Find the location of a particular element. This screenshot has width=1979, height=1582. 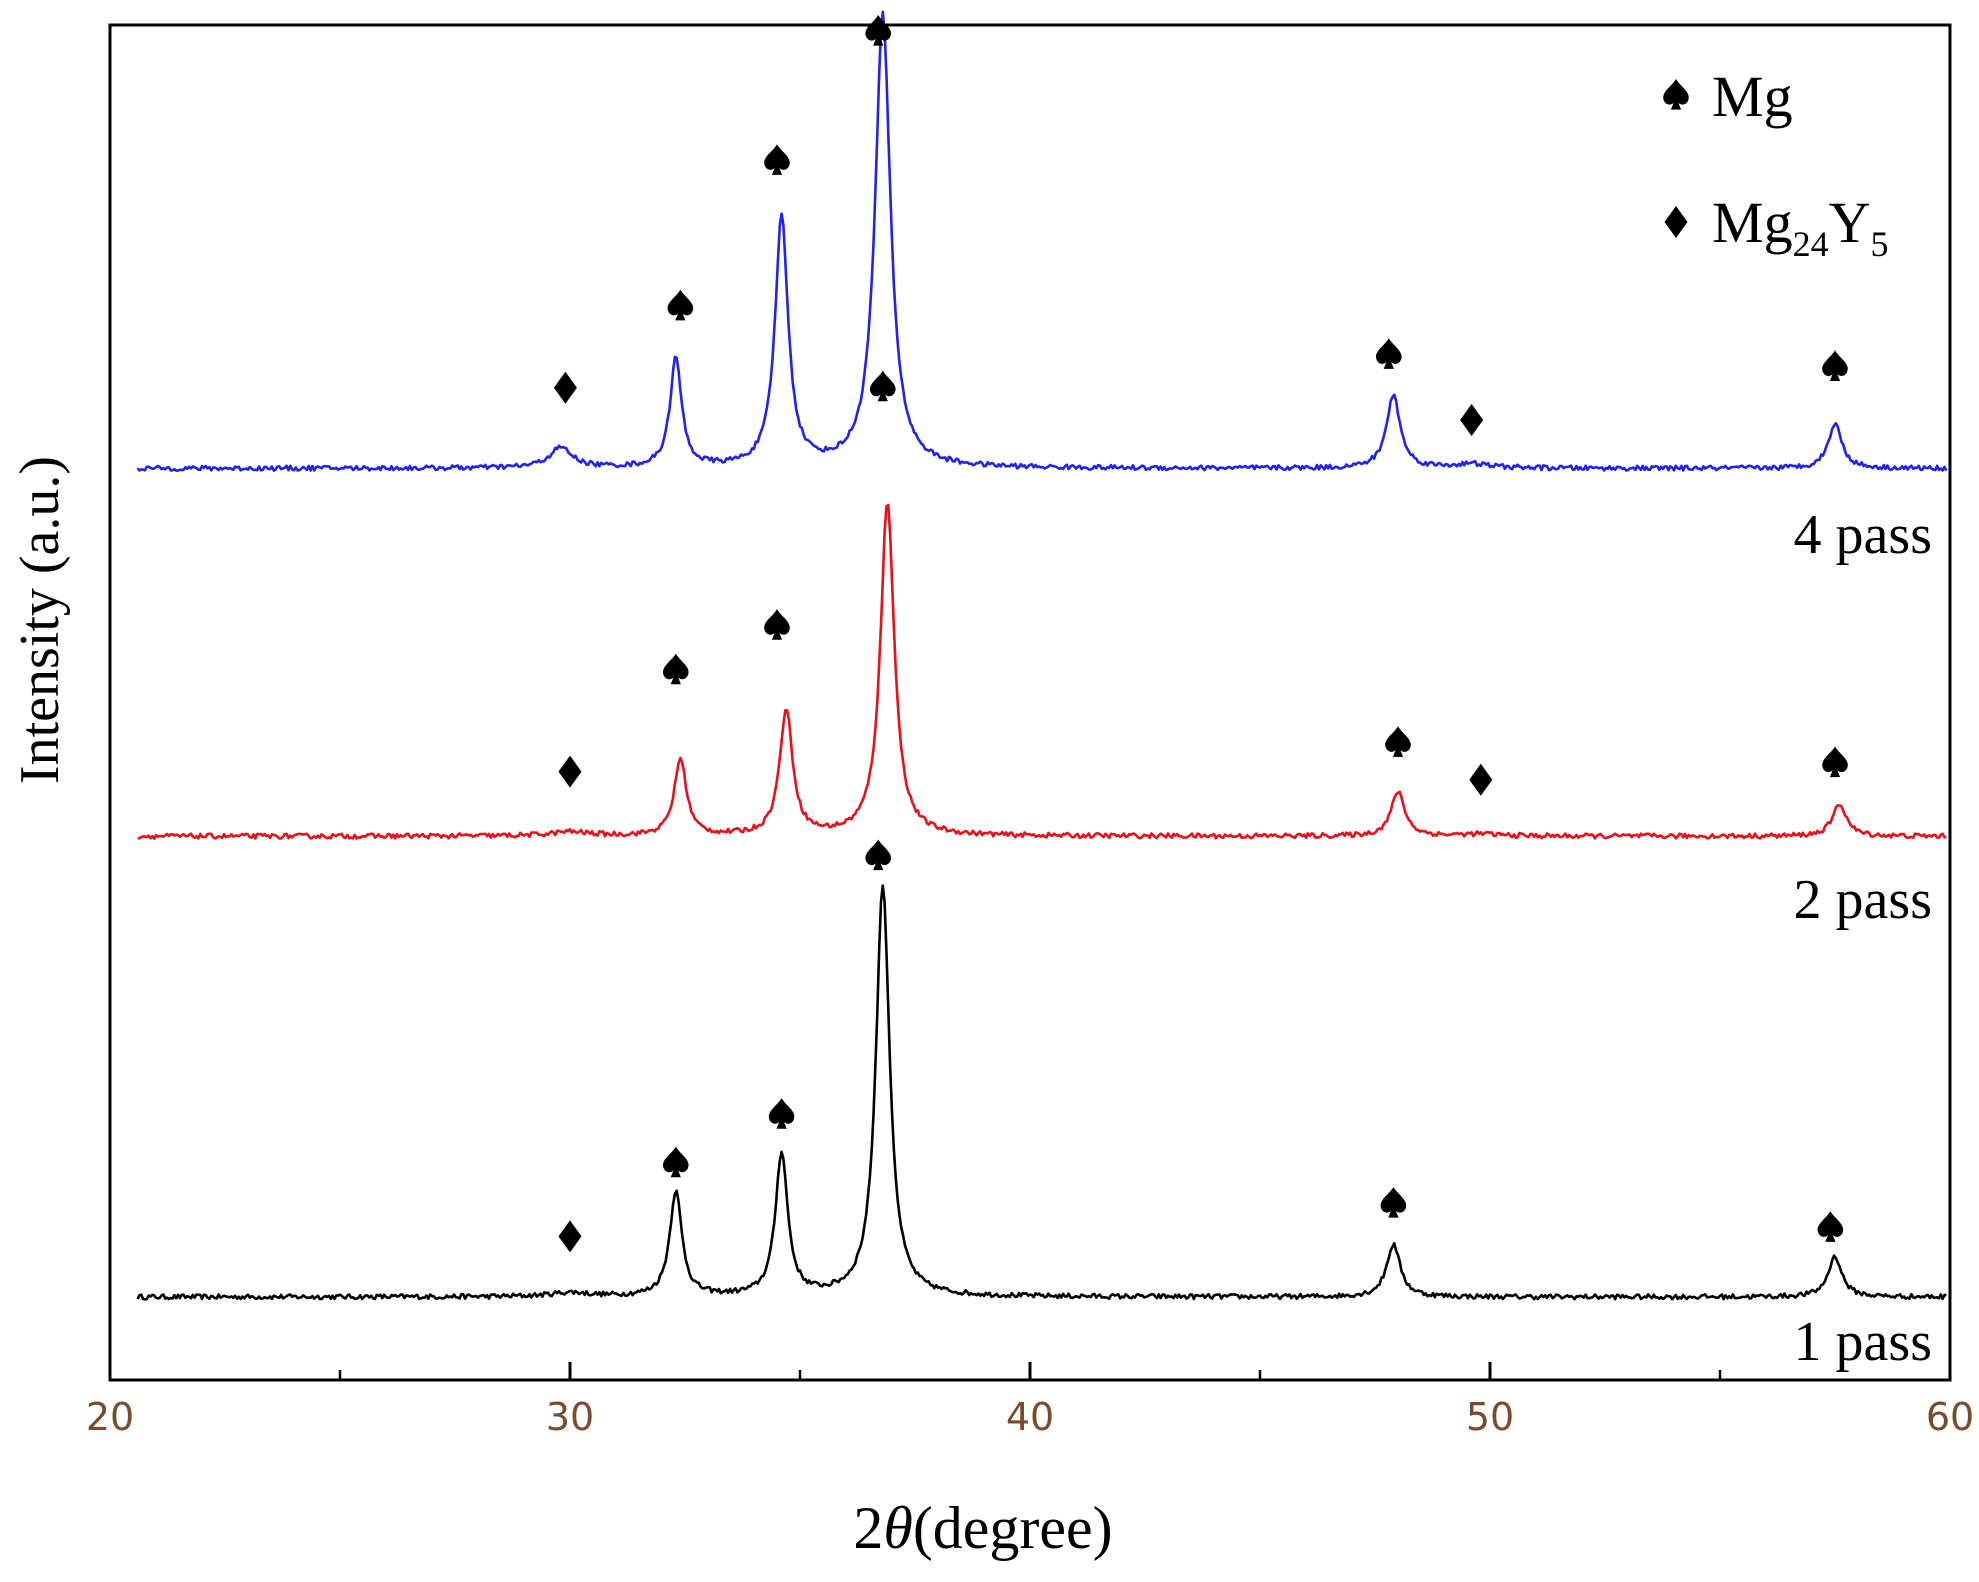

legend-label: Mg is located at coordinates (1752, 96).